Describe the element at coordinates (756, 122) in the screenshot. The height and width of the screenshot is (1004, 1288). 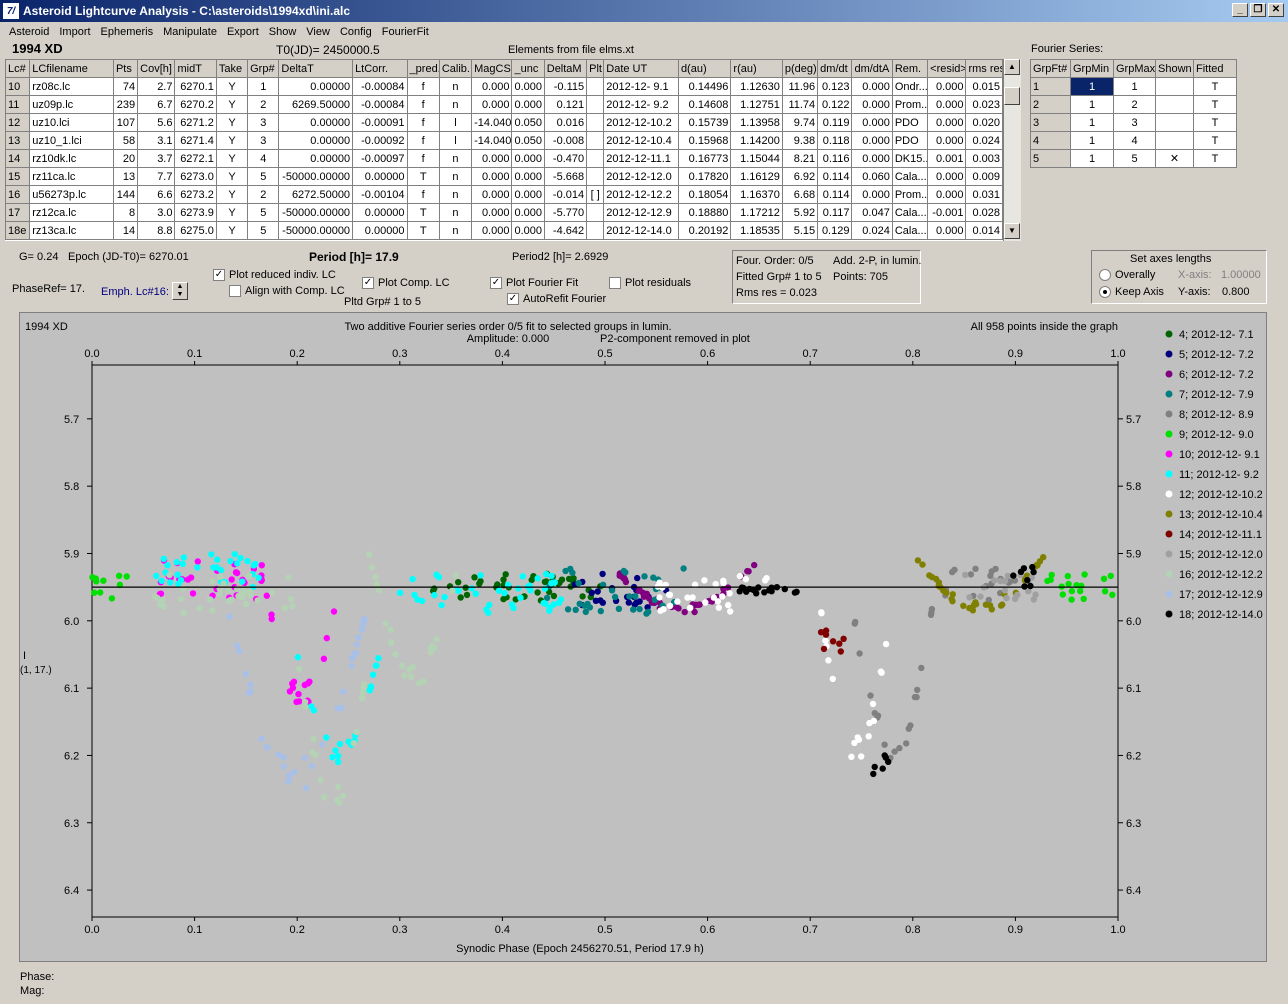
I see `lc-cell: 1.13958` at that location.